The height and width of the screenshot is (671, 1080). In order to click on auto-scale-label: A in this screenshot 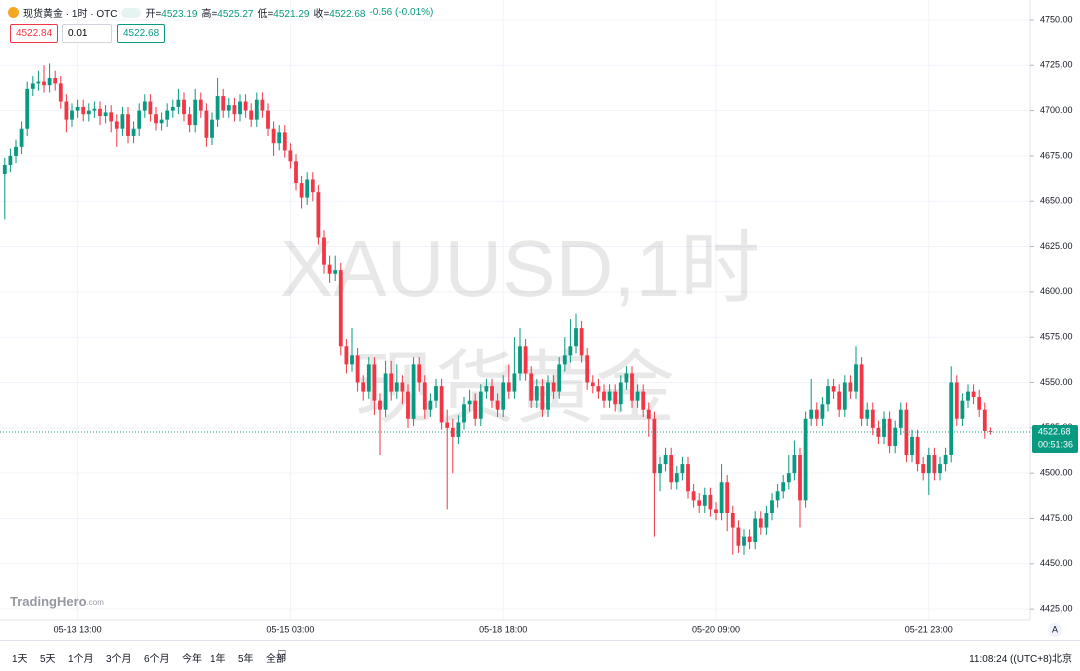, I will do `click(1055, 629)`.